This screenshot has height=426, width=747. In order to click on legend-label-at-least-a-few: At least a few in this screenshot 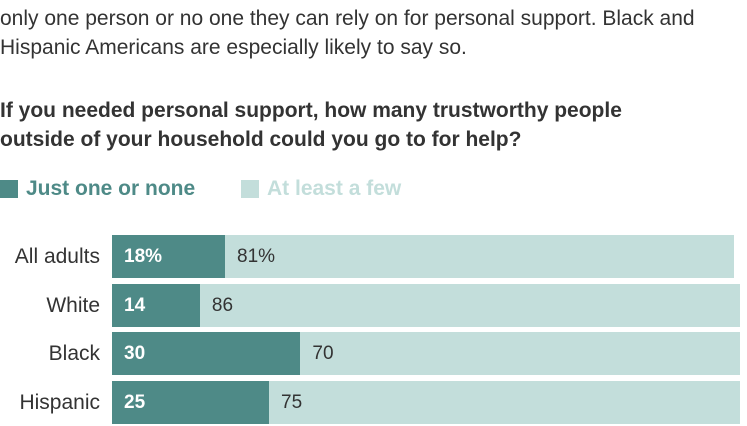, I will do `click(334, 188)`.